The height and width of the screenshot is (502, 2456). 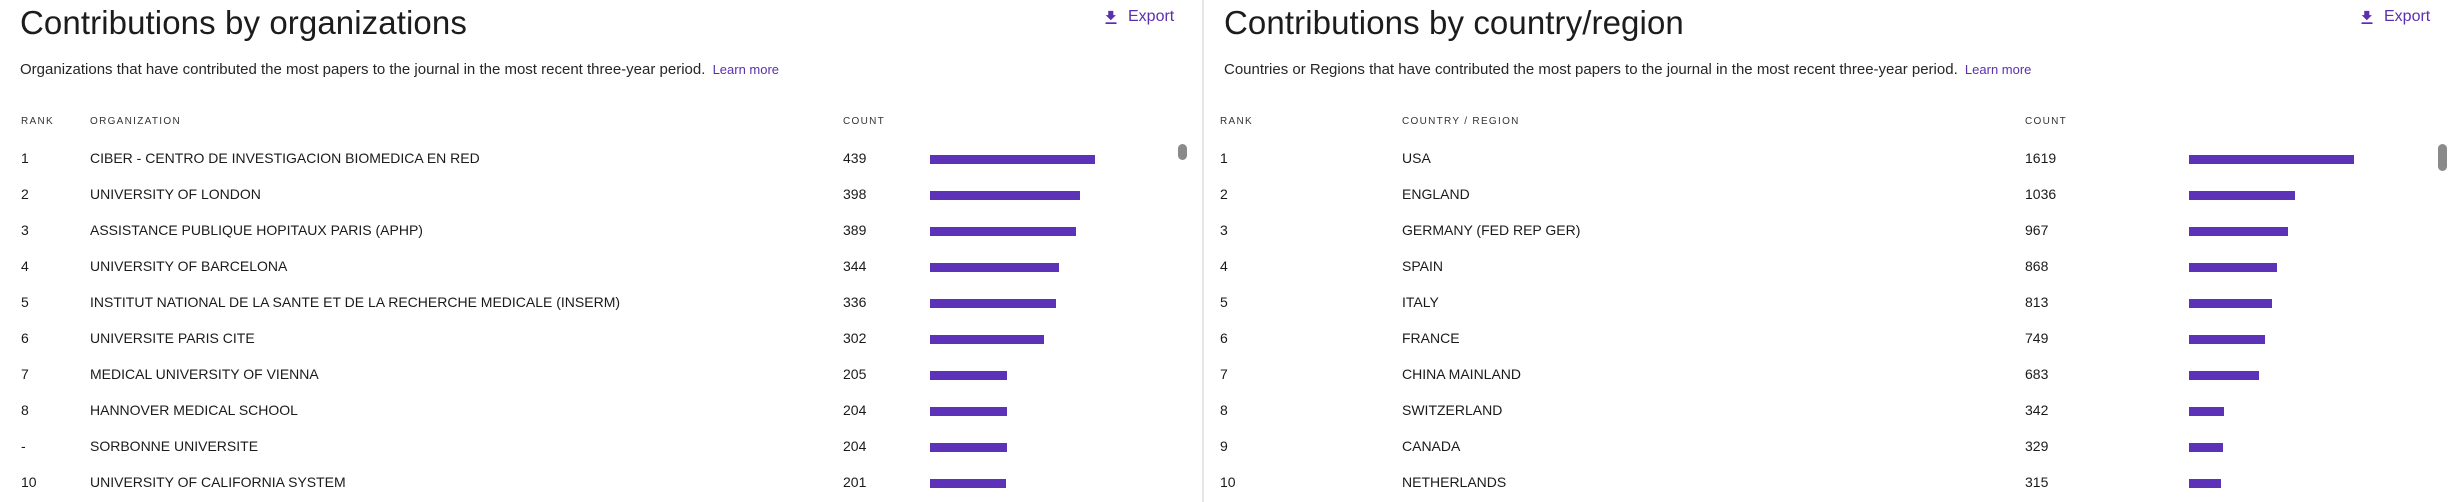 What do you see at coordinates (2037, 482) in the screenshot?
I see `count-cell: 315` at bounding box center [2037, 482].